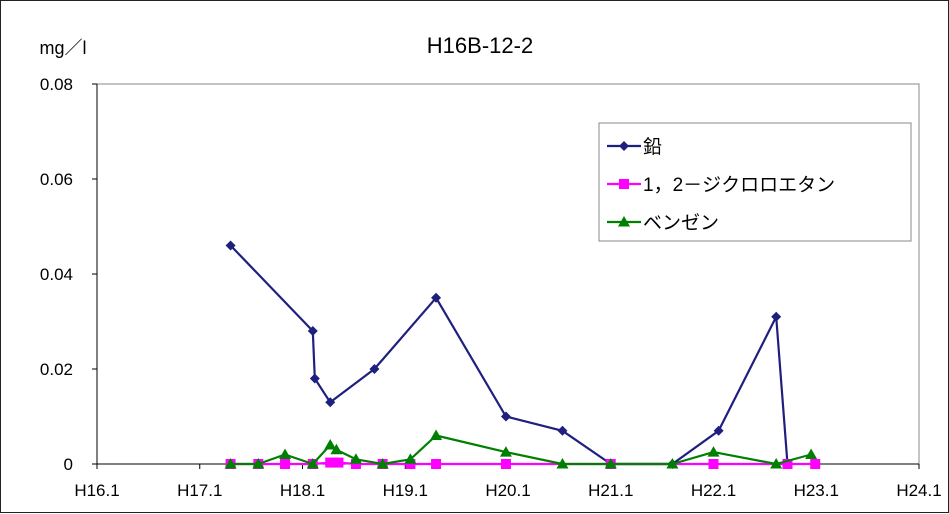 The width and height of the screenshot is (949, 514). Describe the element at coordinates (816, 490) in the screenshot. I see `x-tick-label: H23.1` at that location.